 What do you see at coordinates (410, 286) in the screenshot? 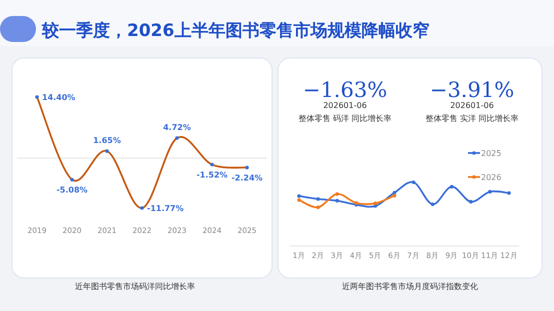
I see `text: 近两年图书零售市场月度码洋指数变化` at bounding box center [410, 286].